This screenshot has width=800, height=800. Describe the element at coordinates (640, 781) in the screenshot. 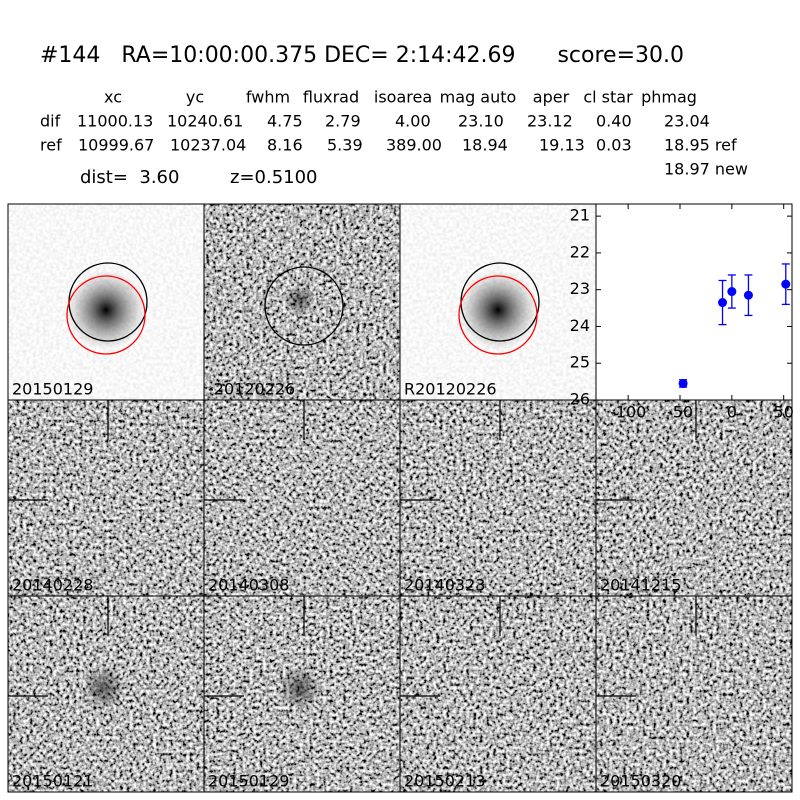

I see `panel-label: 20150320` at that location.